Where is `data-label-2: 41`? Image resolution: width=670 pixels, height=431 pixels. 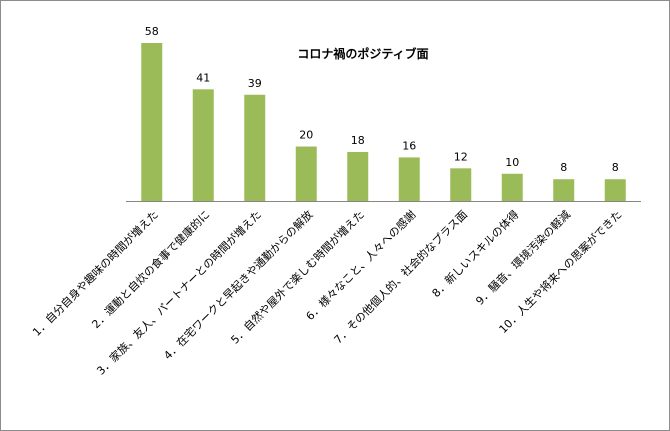
data-label-2: 41 is located at coordinates (203, 77).